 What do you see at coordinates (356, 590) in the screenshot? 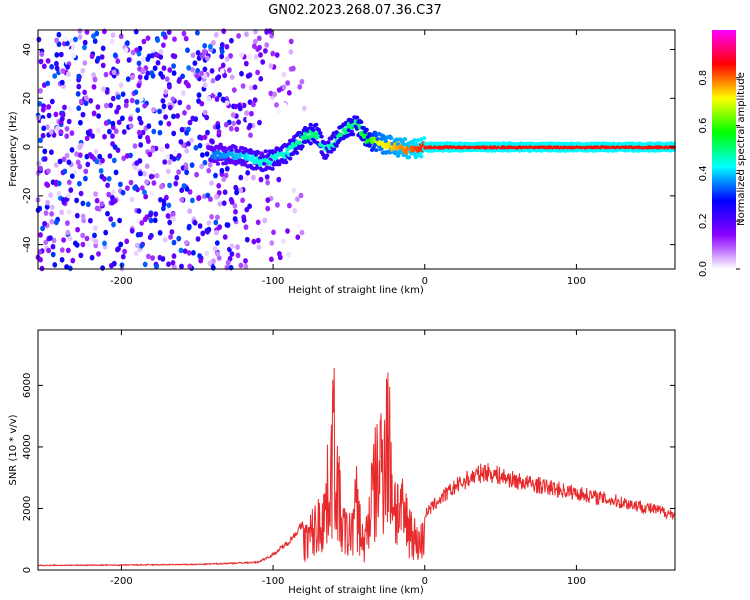
I see `snr-x-axis-label: Height of straight line (km)` at bounding box center [356, 590].